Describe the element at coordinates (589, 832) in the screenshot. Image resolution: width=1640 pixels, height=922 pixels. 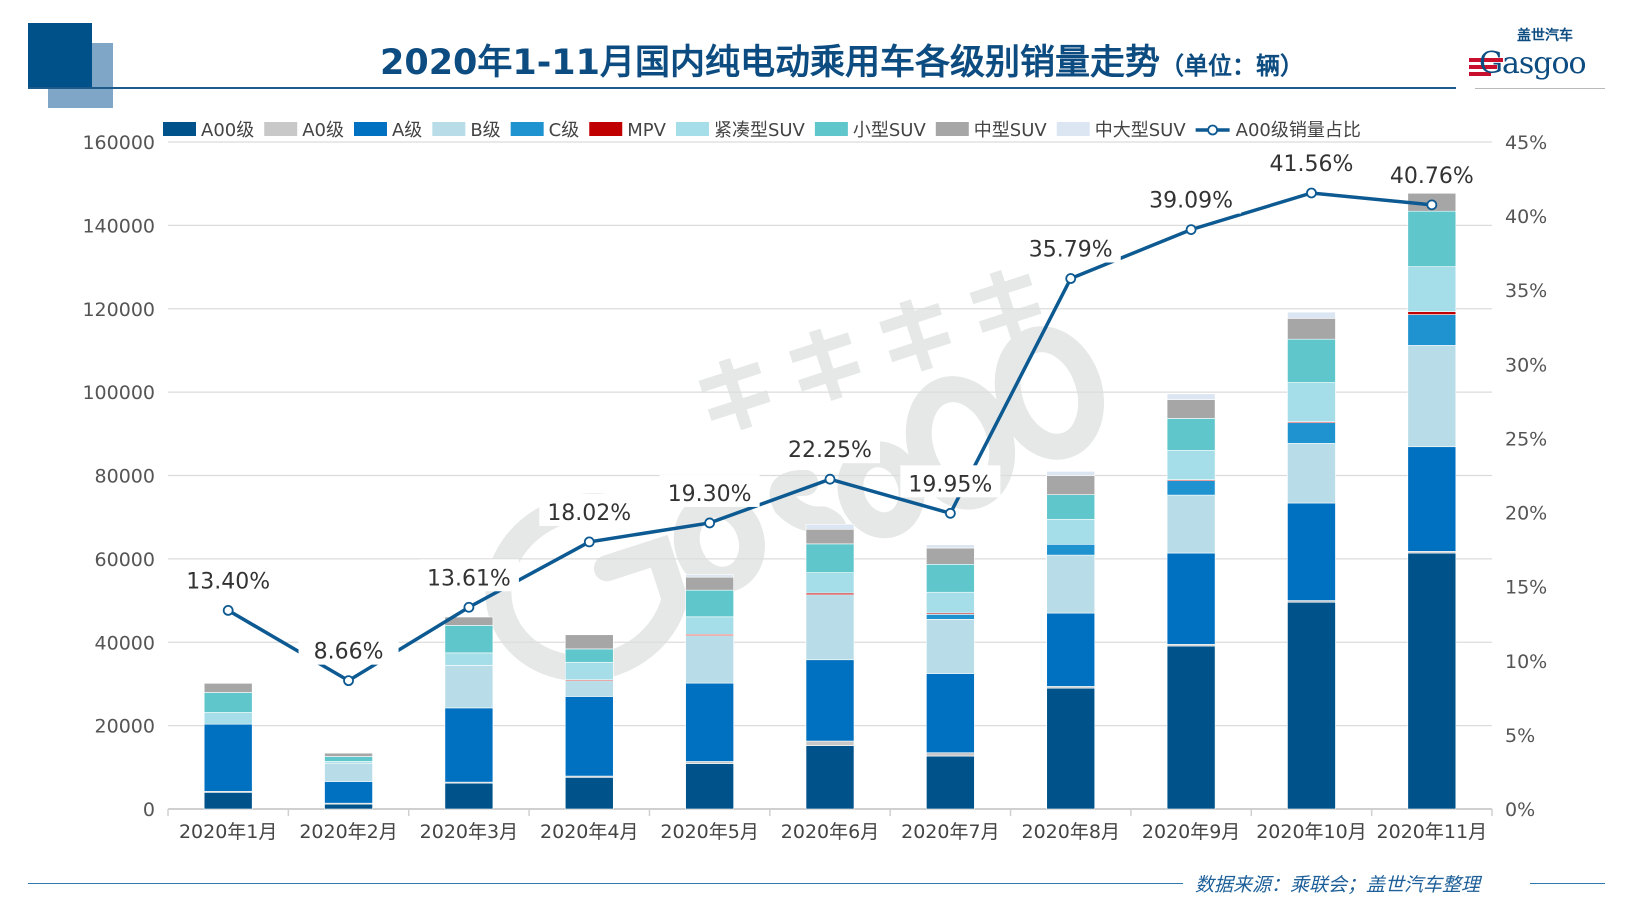
I see `x-tick-label: 2020年4月` at that location.